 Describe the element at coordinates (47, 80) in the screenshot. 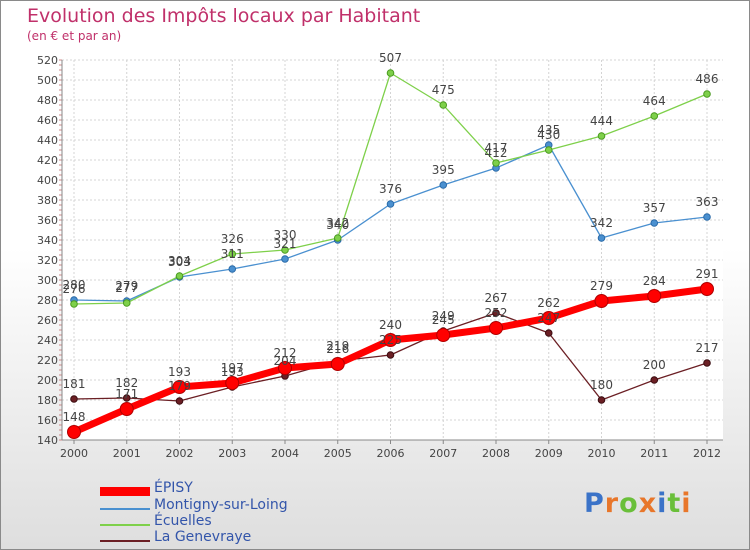

I see `y-tick-label: 500` at that location.